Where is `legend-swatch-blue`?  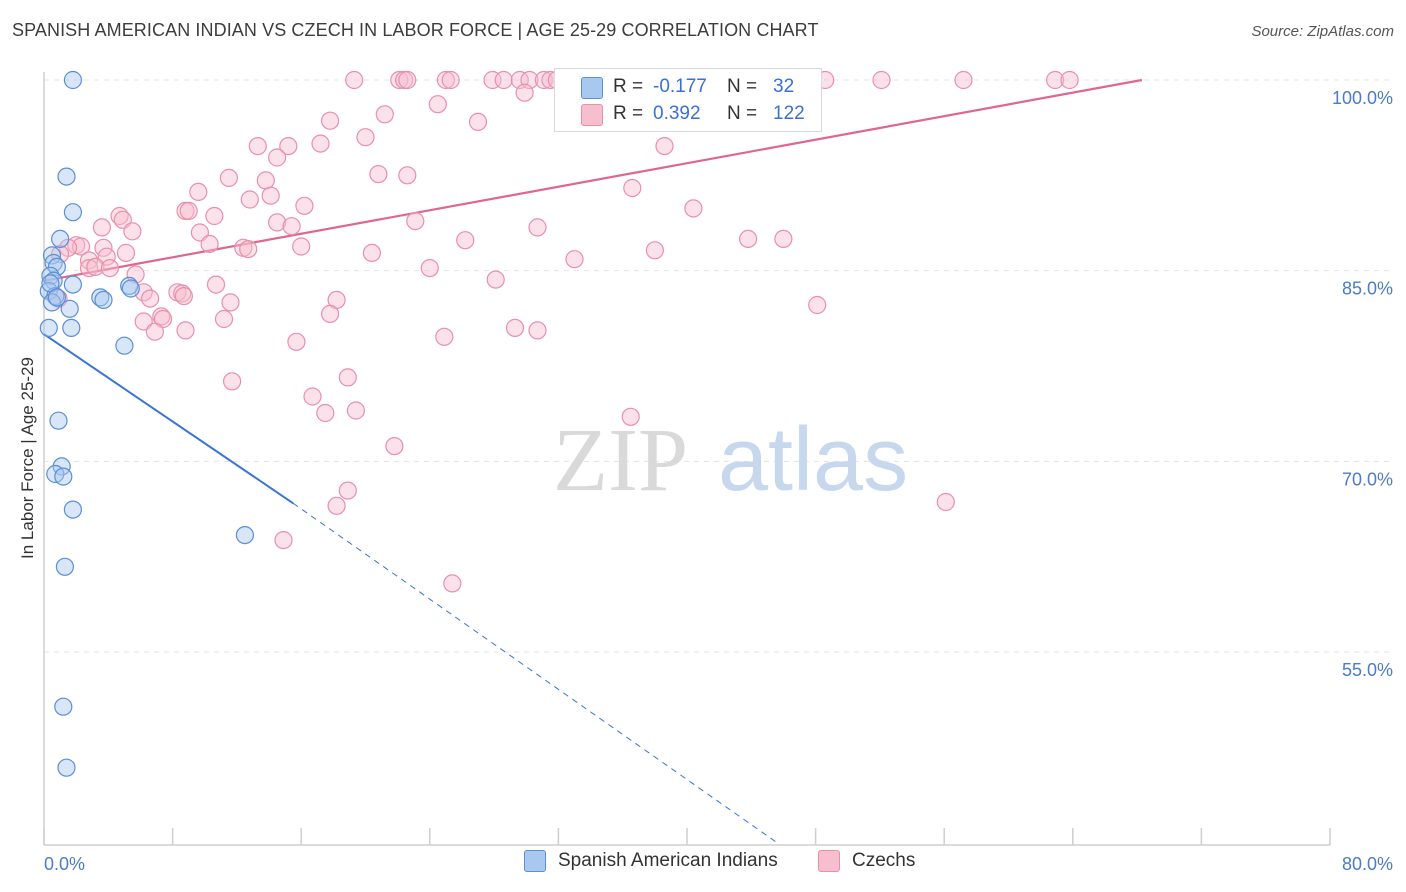
legend-swatch-blue is located at coordinates (535, 861).